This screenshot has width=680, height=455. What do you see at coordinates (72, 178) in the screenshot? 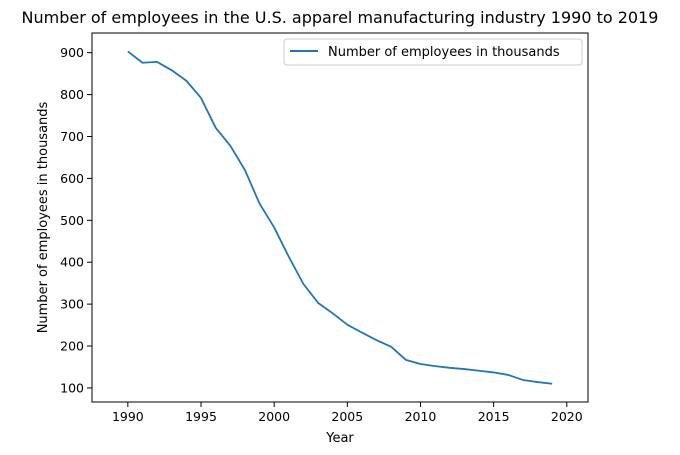
I see `y-tick-label: 600` at bounding box center [72, 178].